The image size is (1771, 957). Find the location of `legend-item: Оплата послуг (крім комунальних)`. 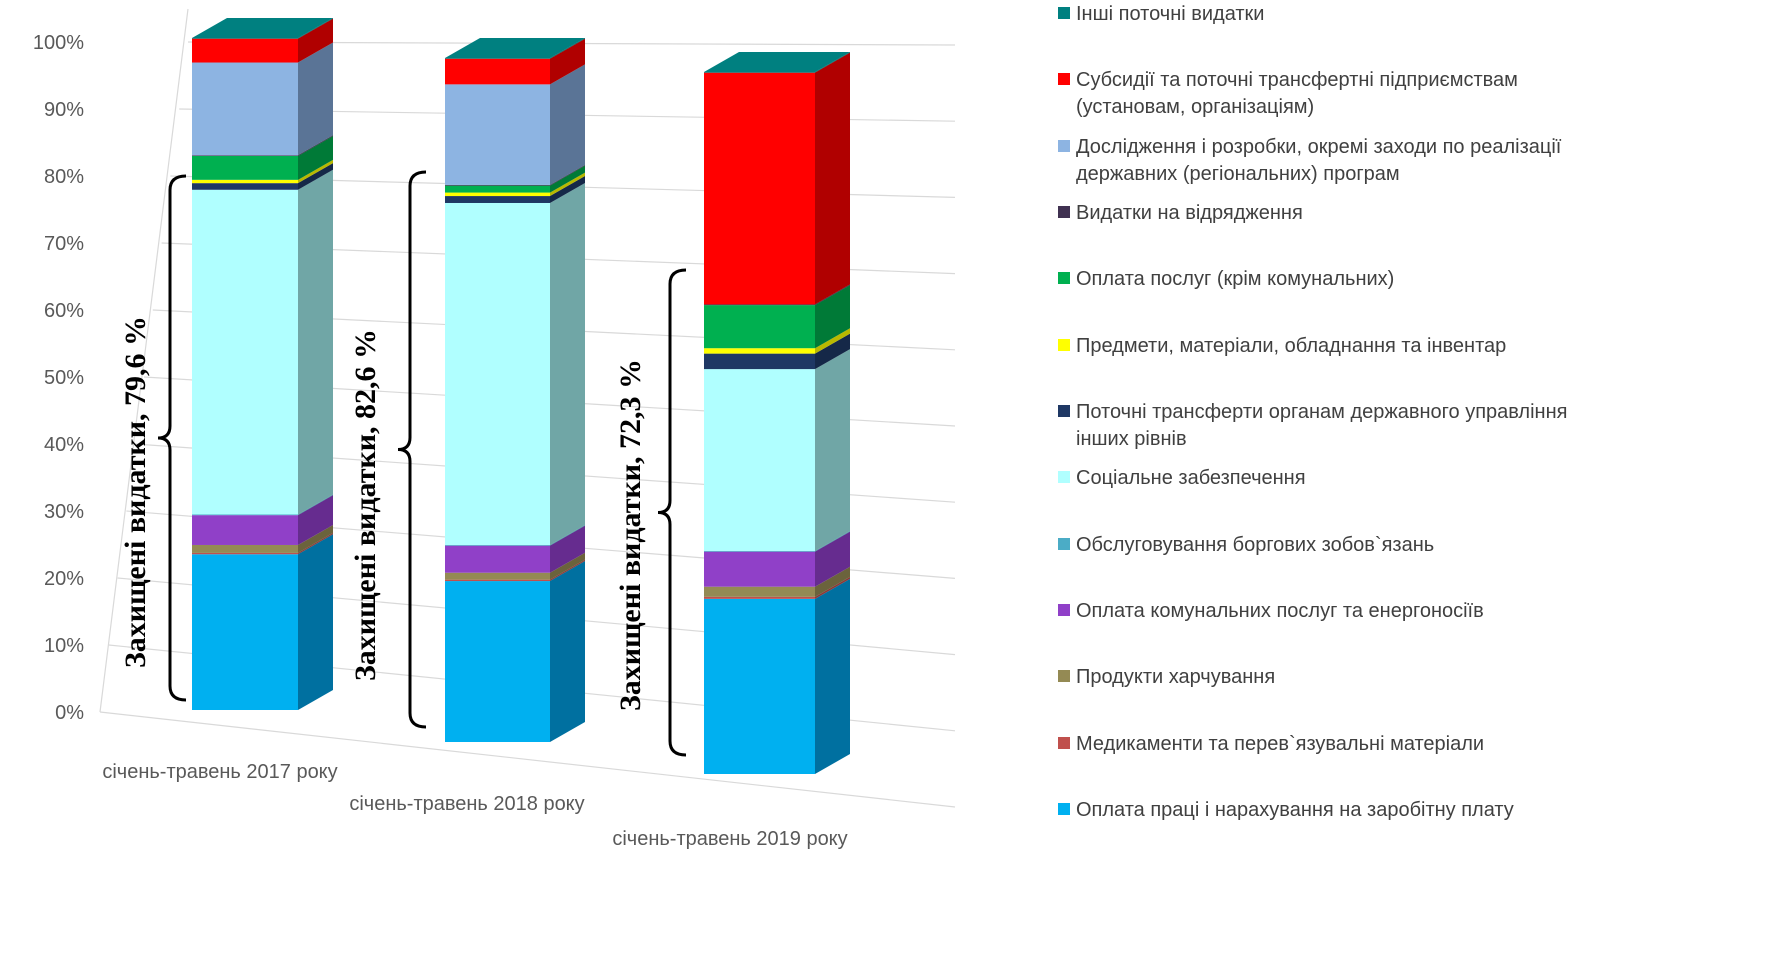

legend-item: Оплата послуг (крім комунальних) is located at coordinates (1226, 279).